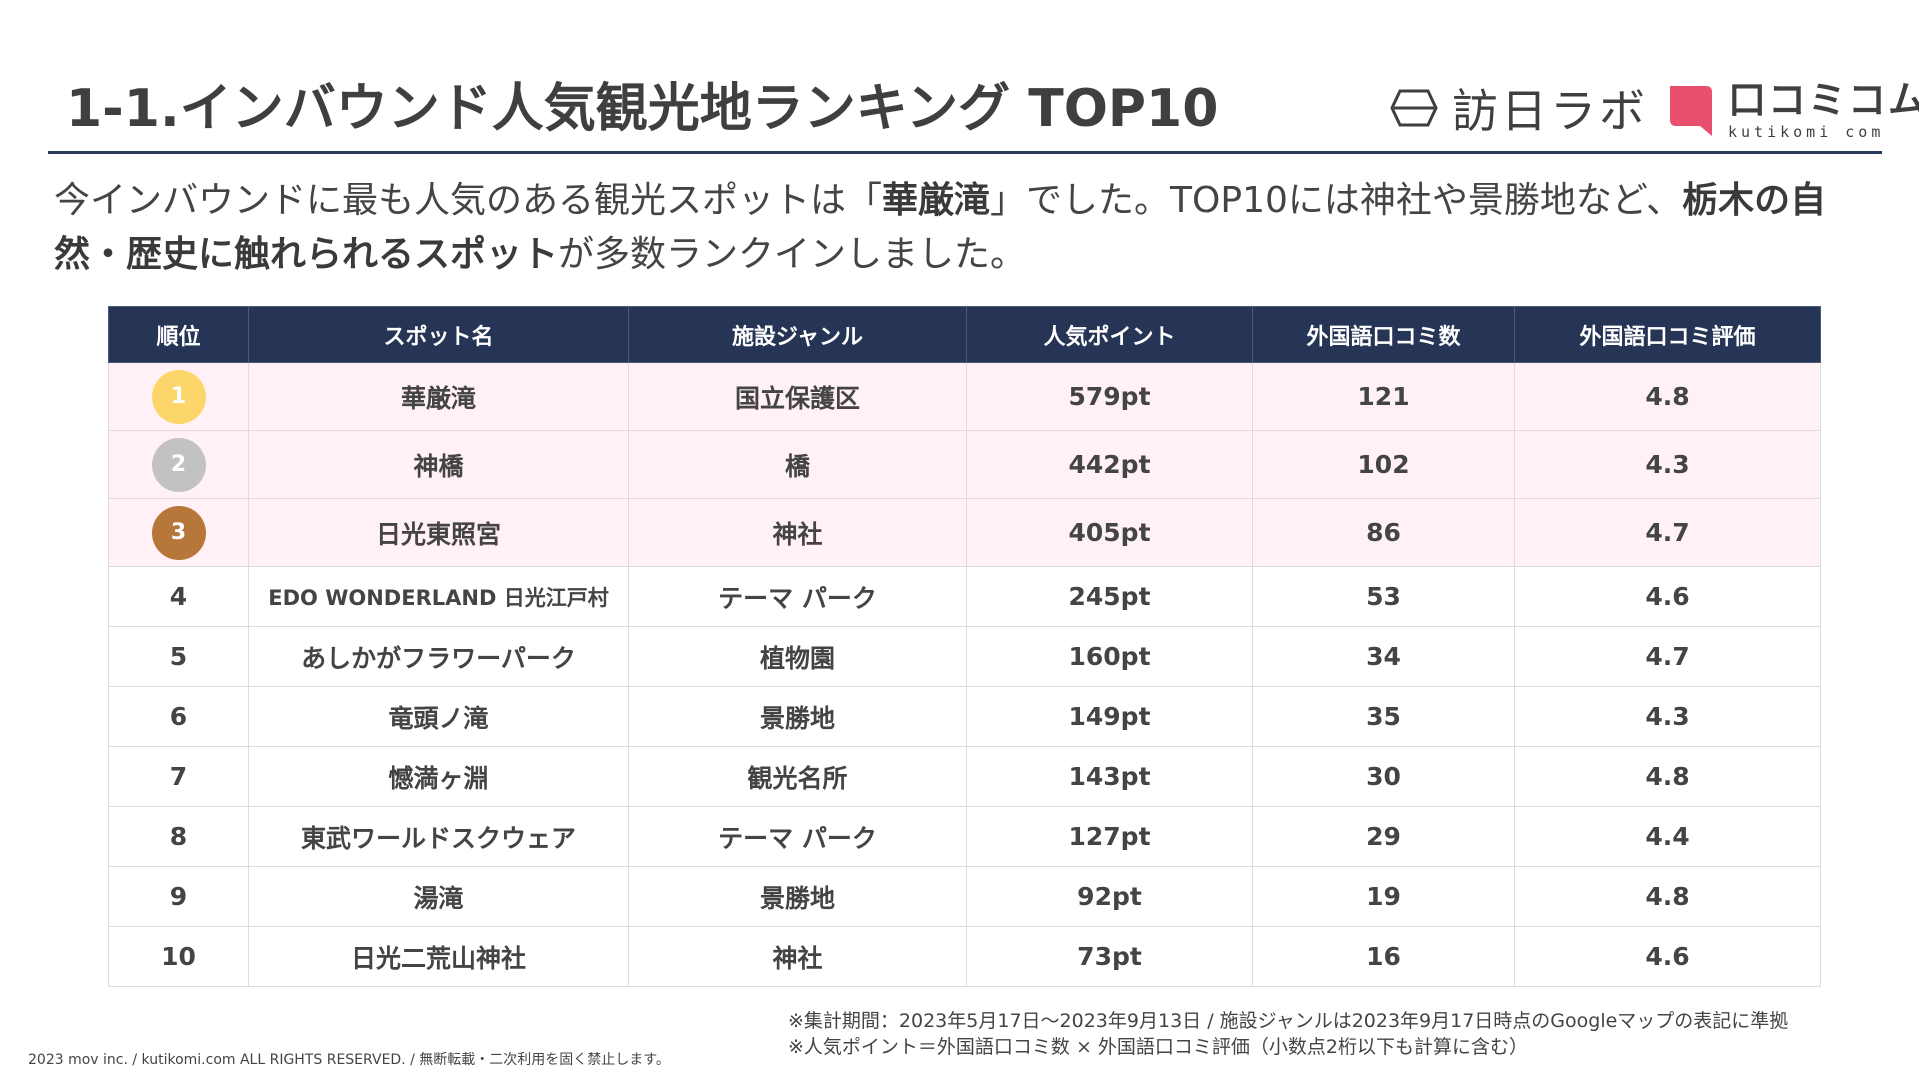 The width and height of the screenshot is (1919, 1080). I want to click on spot-cell: 神橋, so click(438, 464).